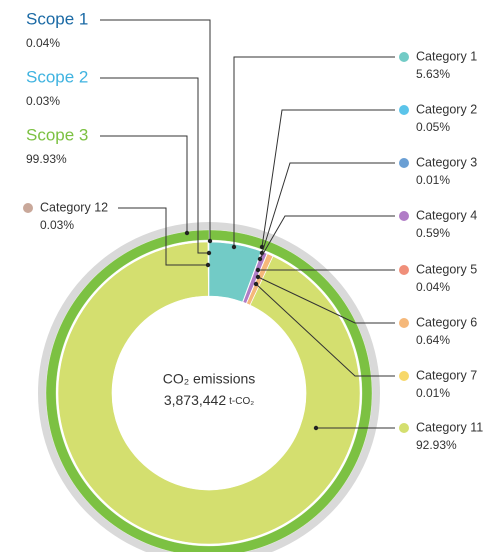 This screenshot has width=490, height=552. I want to click on category-label: Category 4, so click(446, 215).